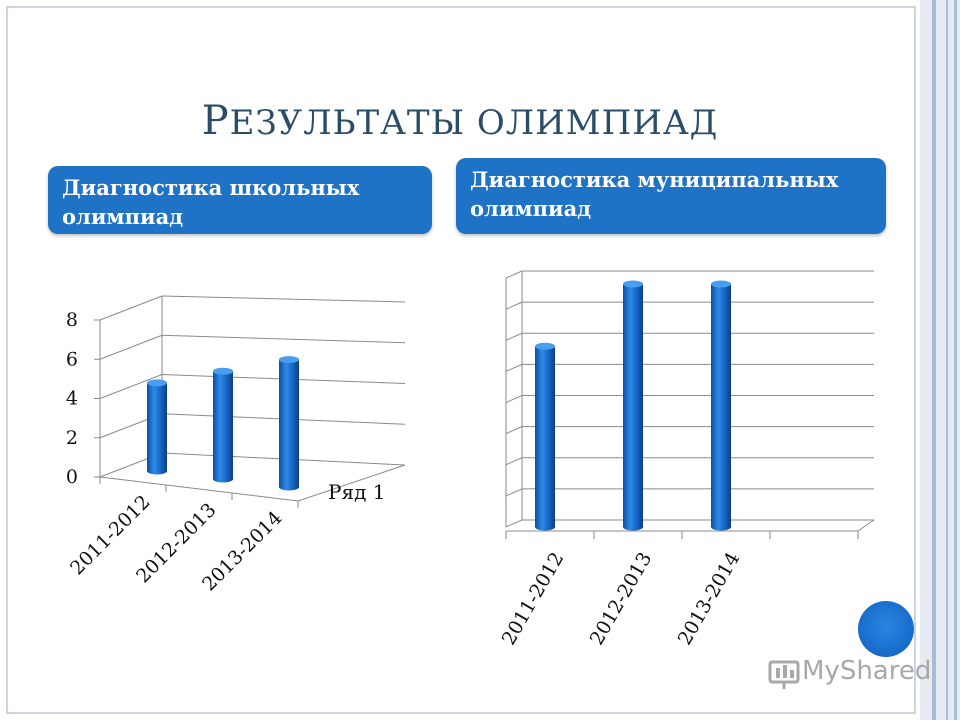 Image resolution: width=960 pixels, height=720 pixels. I want to click on chart1-legend-label: Ряд 1, so click(356, 492).